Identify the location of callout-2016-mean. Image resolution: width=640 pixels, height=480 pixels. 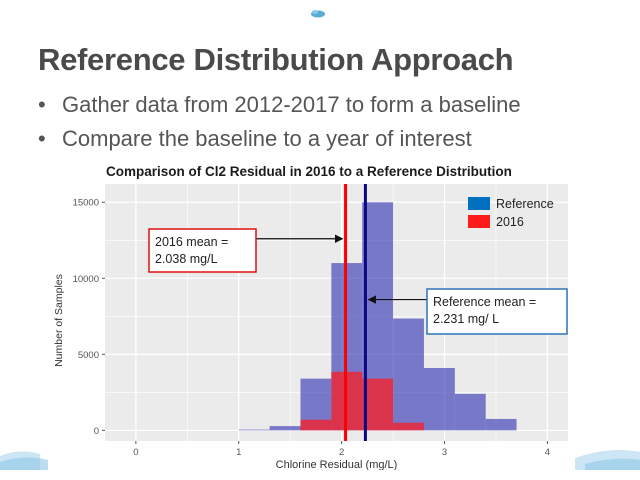
(202, 250).